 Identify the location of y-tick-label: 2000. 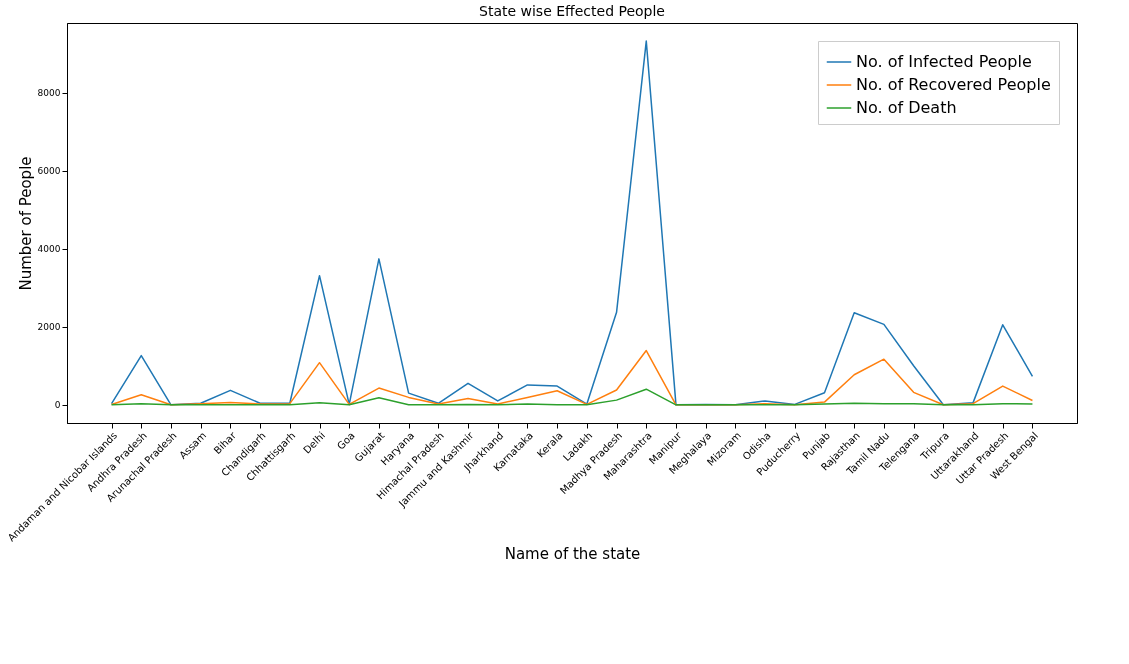
(49, 327).